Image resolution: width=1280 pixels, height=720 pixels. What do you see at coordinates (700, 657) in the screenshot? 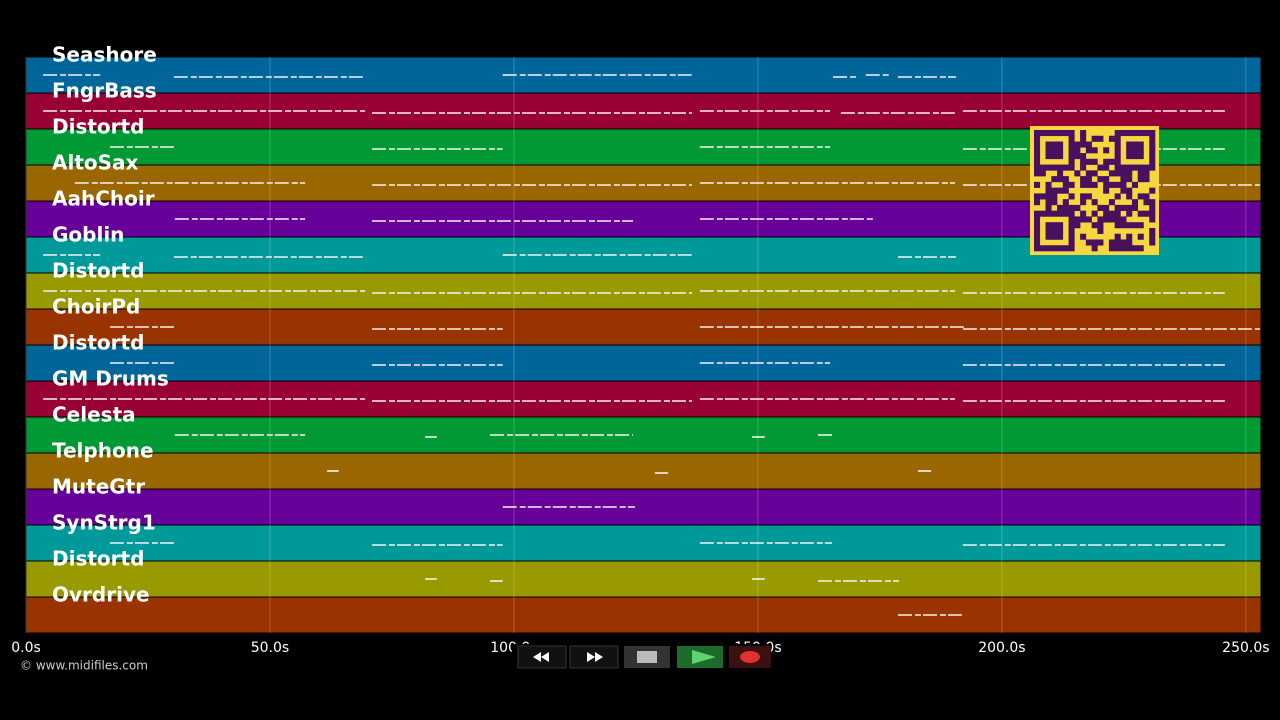
I see `play-button` at bounding box center [700, 657].